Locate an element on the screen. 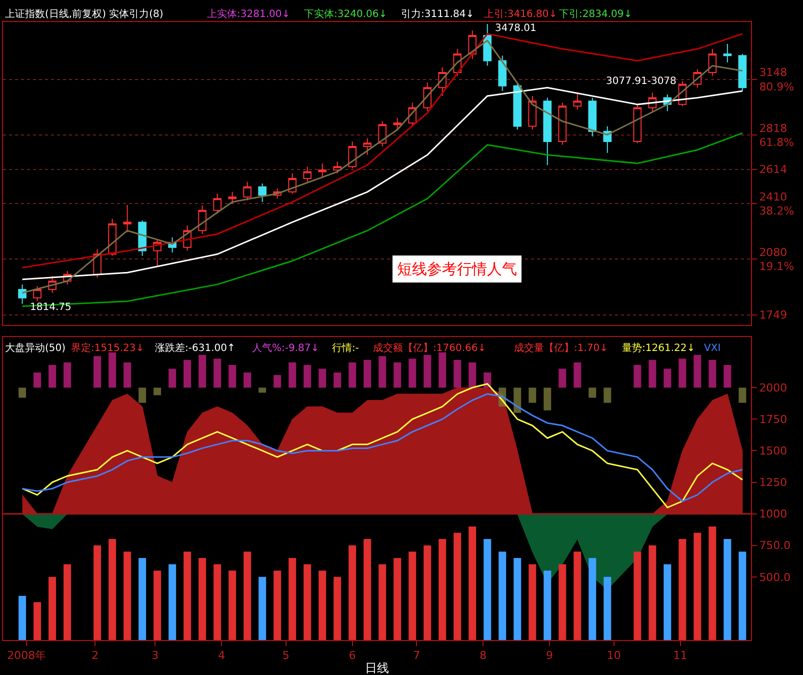  x-tick-label: 2008年 is located at coordinates (26, 655).